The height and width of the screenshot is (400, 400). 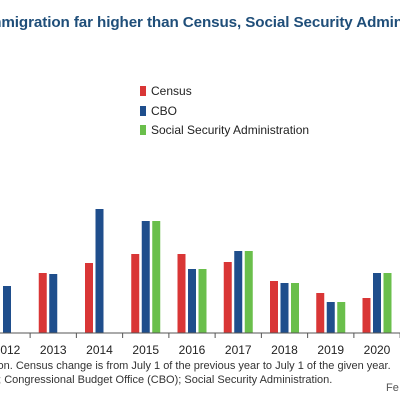 What do you see at coordinates (192, 301) in the screenshot?
I see `bar-cbo-2016` at bounding box center [192, 301].